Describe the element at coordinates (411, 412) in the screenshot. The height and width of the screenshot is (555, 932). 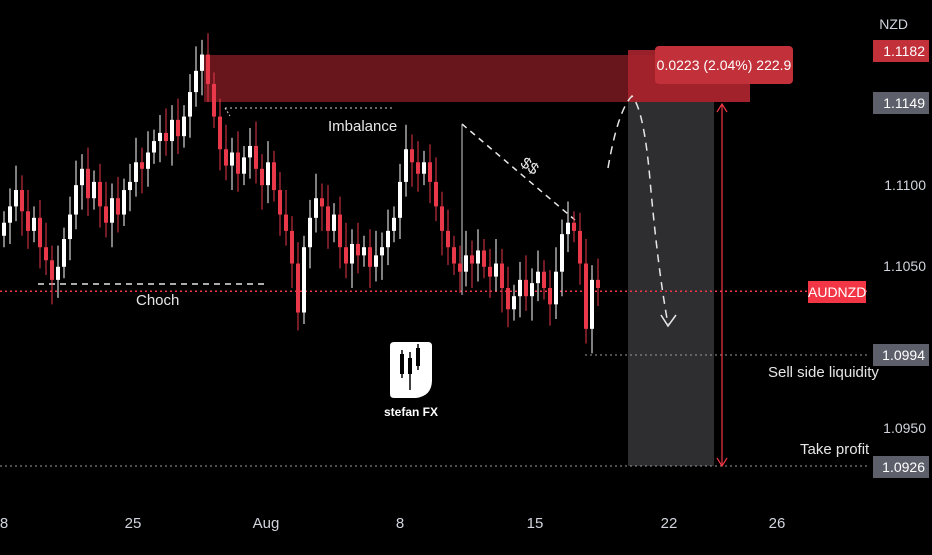
I see `watermark-text: stefan FX` at that location.